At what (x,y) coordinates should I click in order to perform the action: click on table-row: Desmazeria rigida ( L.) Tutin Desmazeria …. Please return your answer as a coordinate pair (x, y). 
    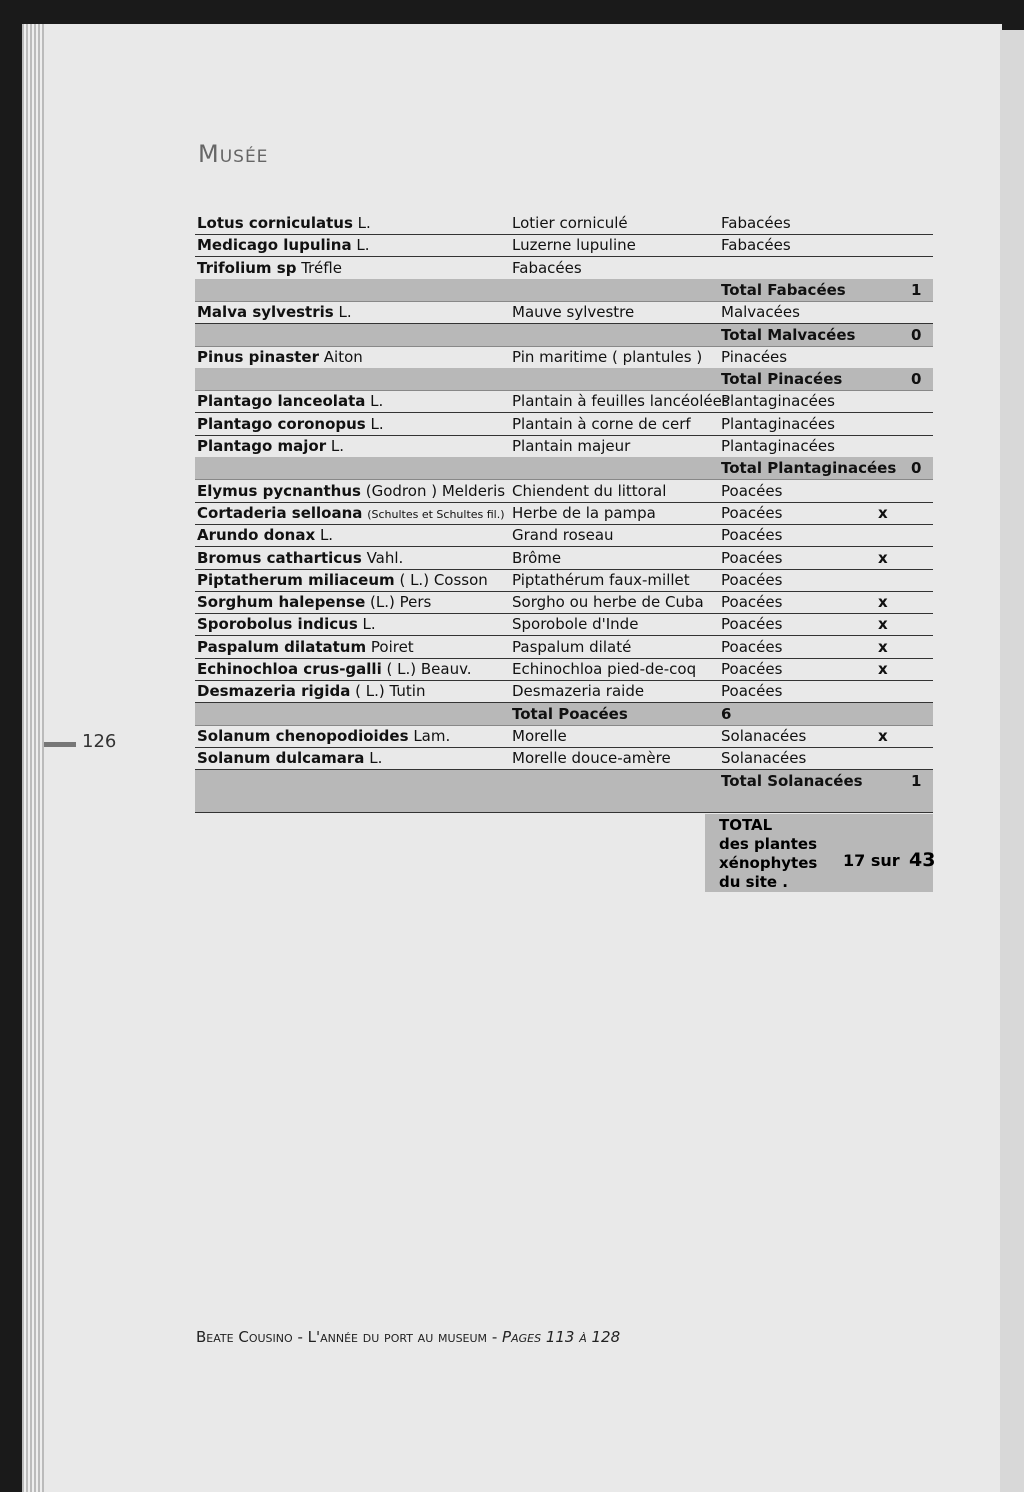
    Looking at the image, I should click on (564, 692).